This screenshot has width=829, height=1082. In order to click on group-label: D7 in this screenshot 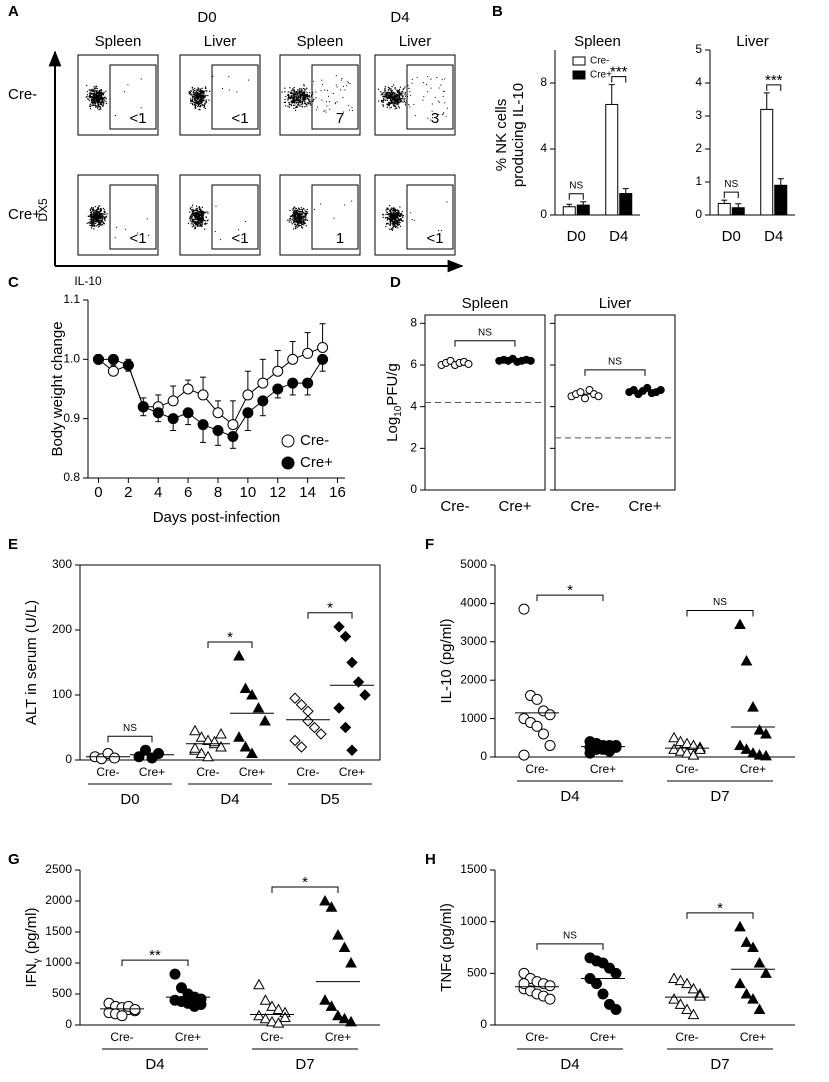, I will do `click(304, 1064)`.